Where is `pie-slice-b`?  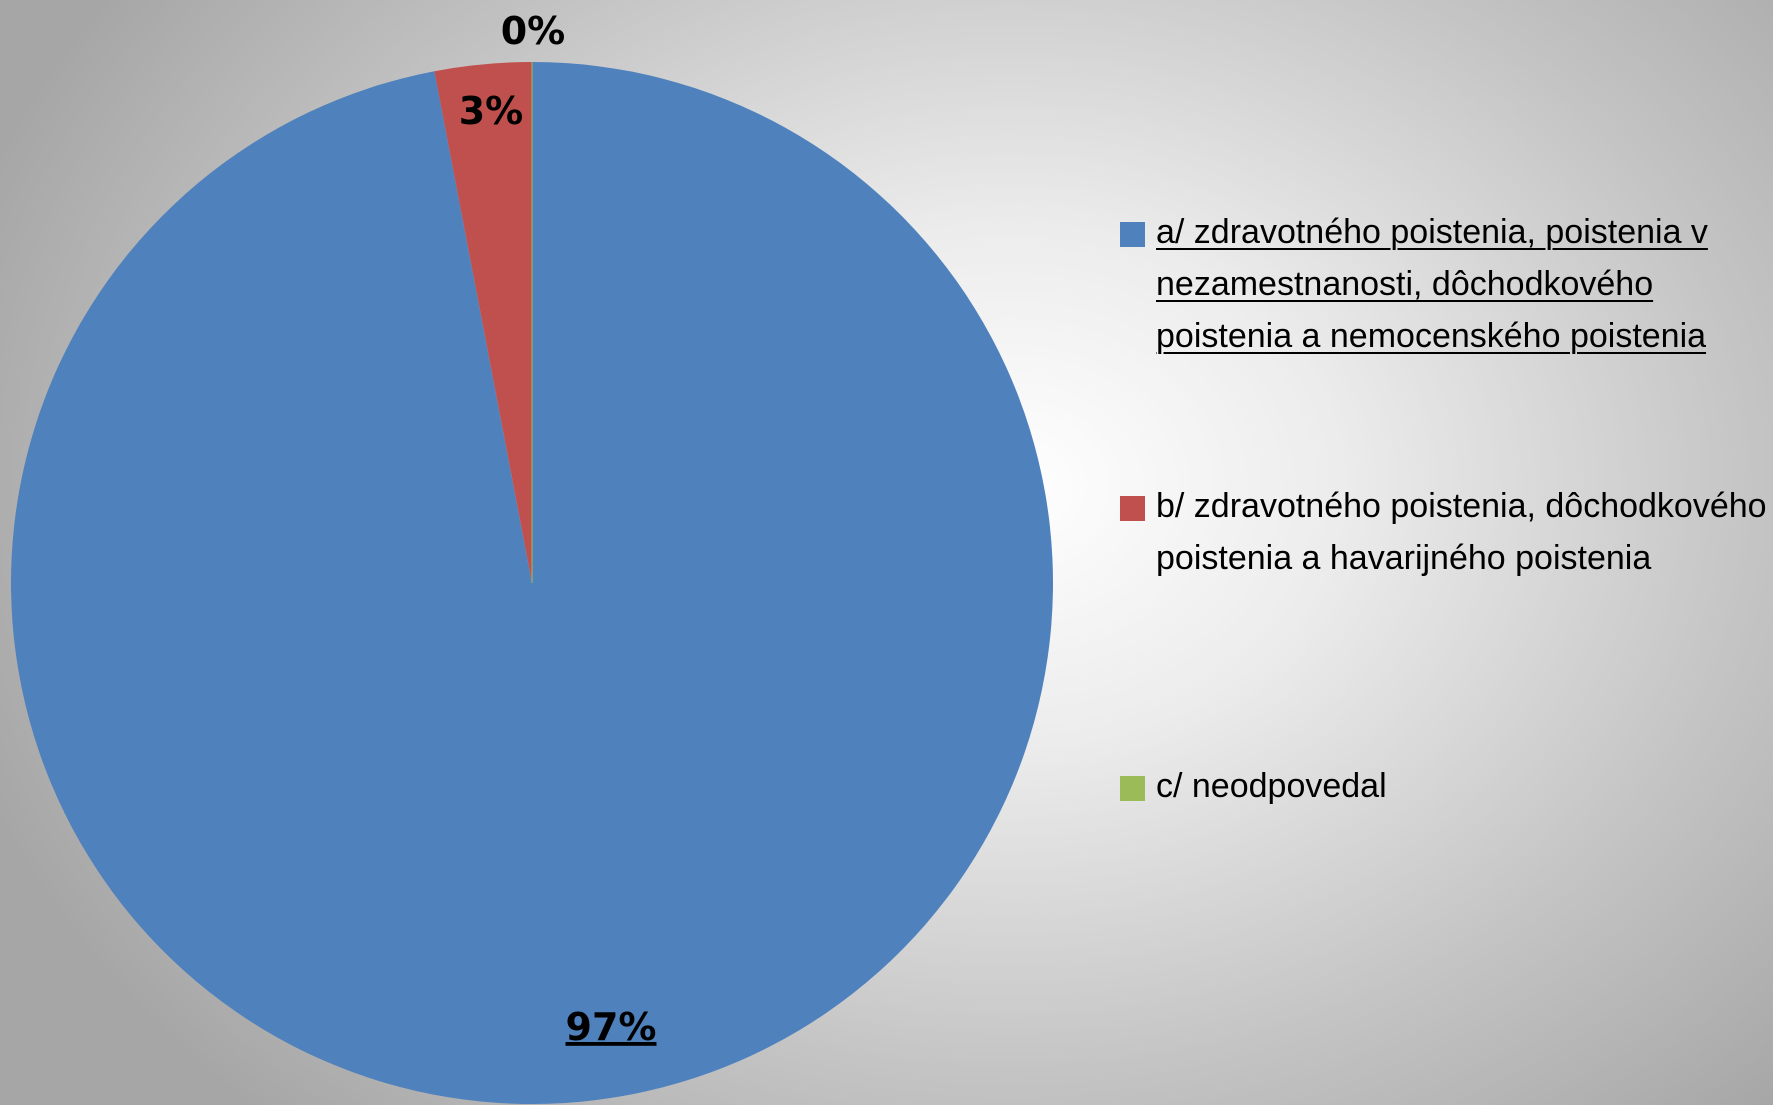
pie-slice-b is located at coordinates (483, 322).